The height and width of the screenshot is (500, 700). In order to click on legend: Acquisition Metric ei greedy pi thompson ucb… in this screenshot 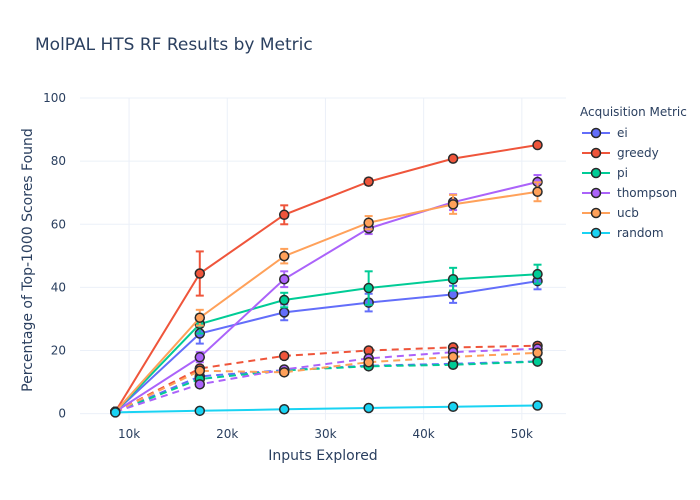, I will do `click(633, 172)`.